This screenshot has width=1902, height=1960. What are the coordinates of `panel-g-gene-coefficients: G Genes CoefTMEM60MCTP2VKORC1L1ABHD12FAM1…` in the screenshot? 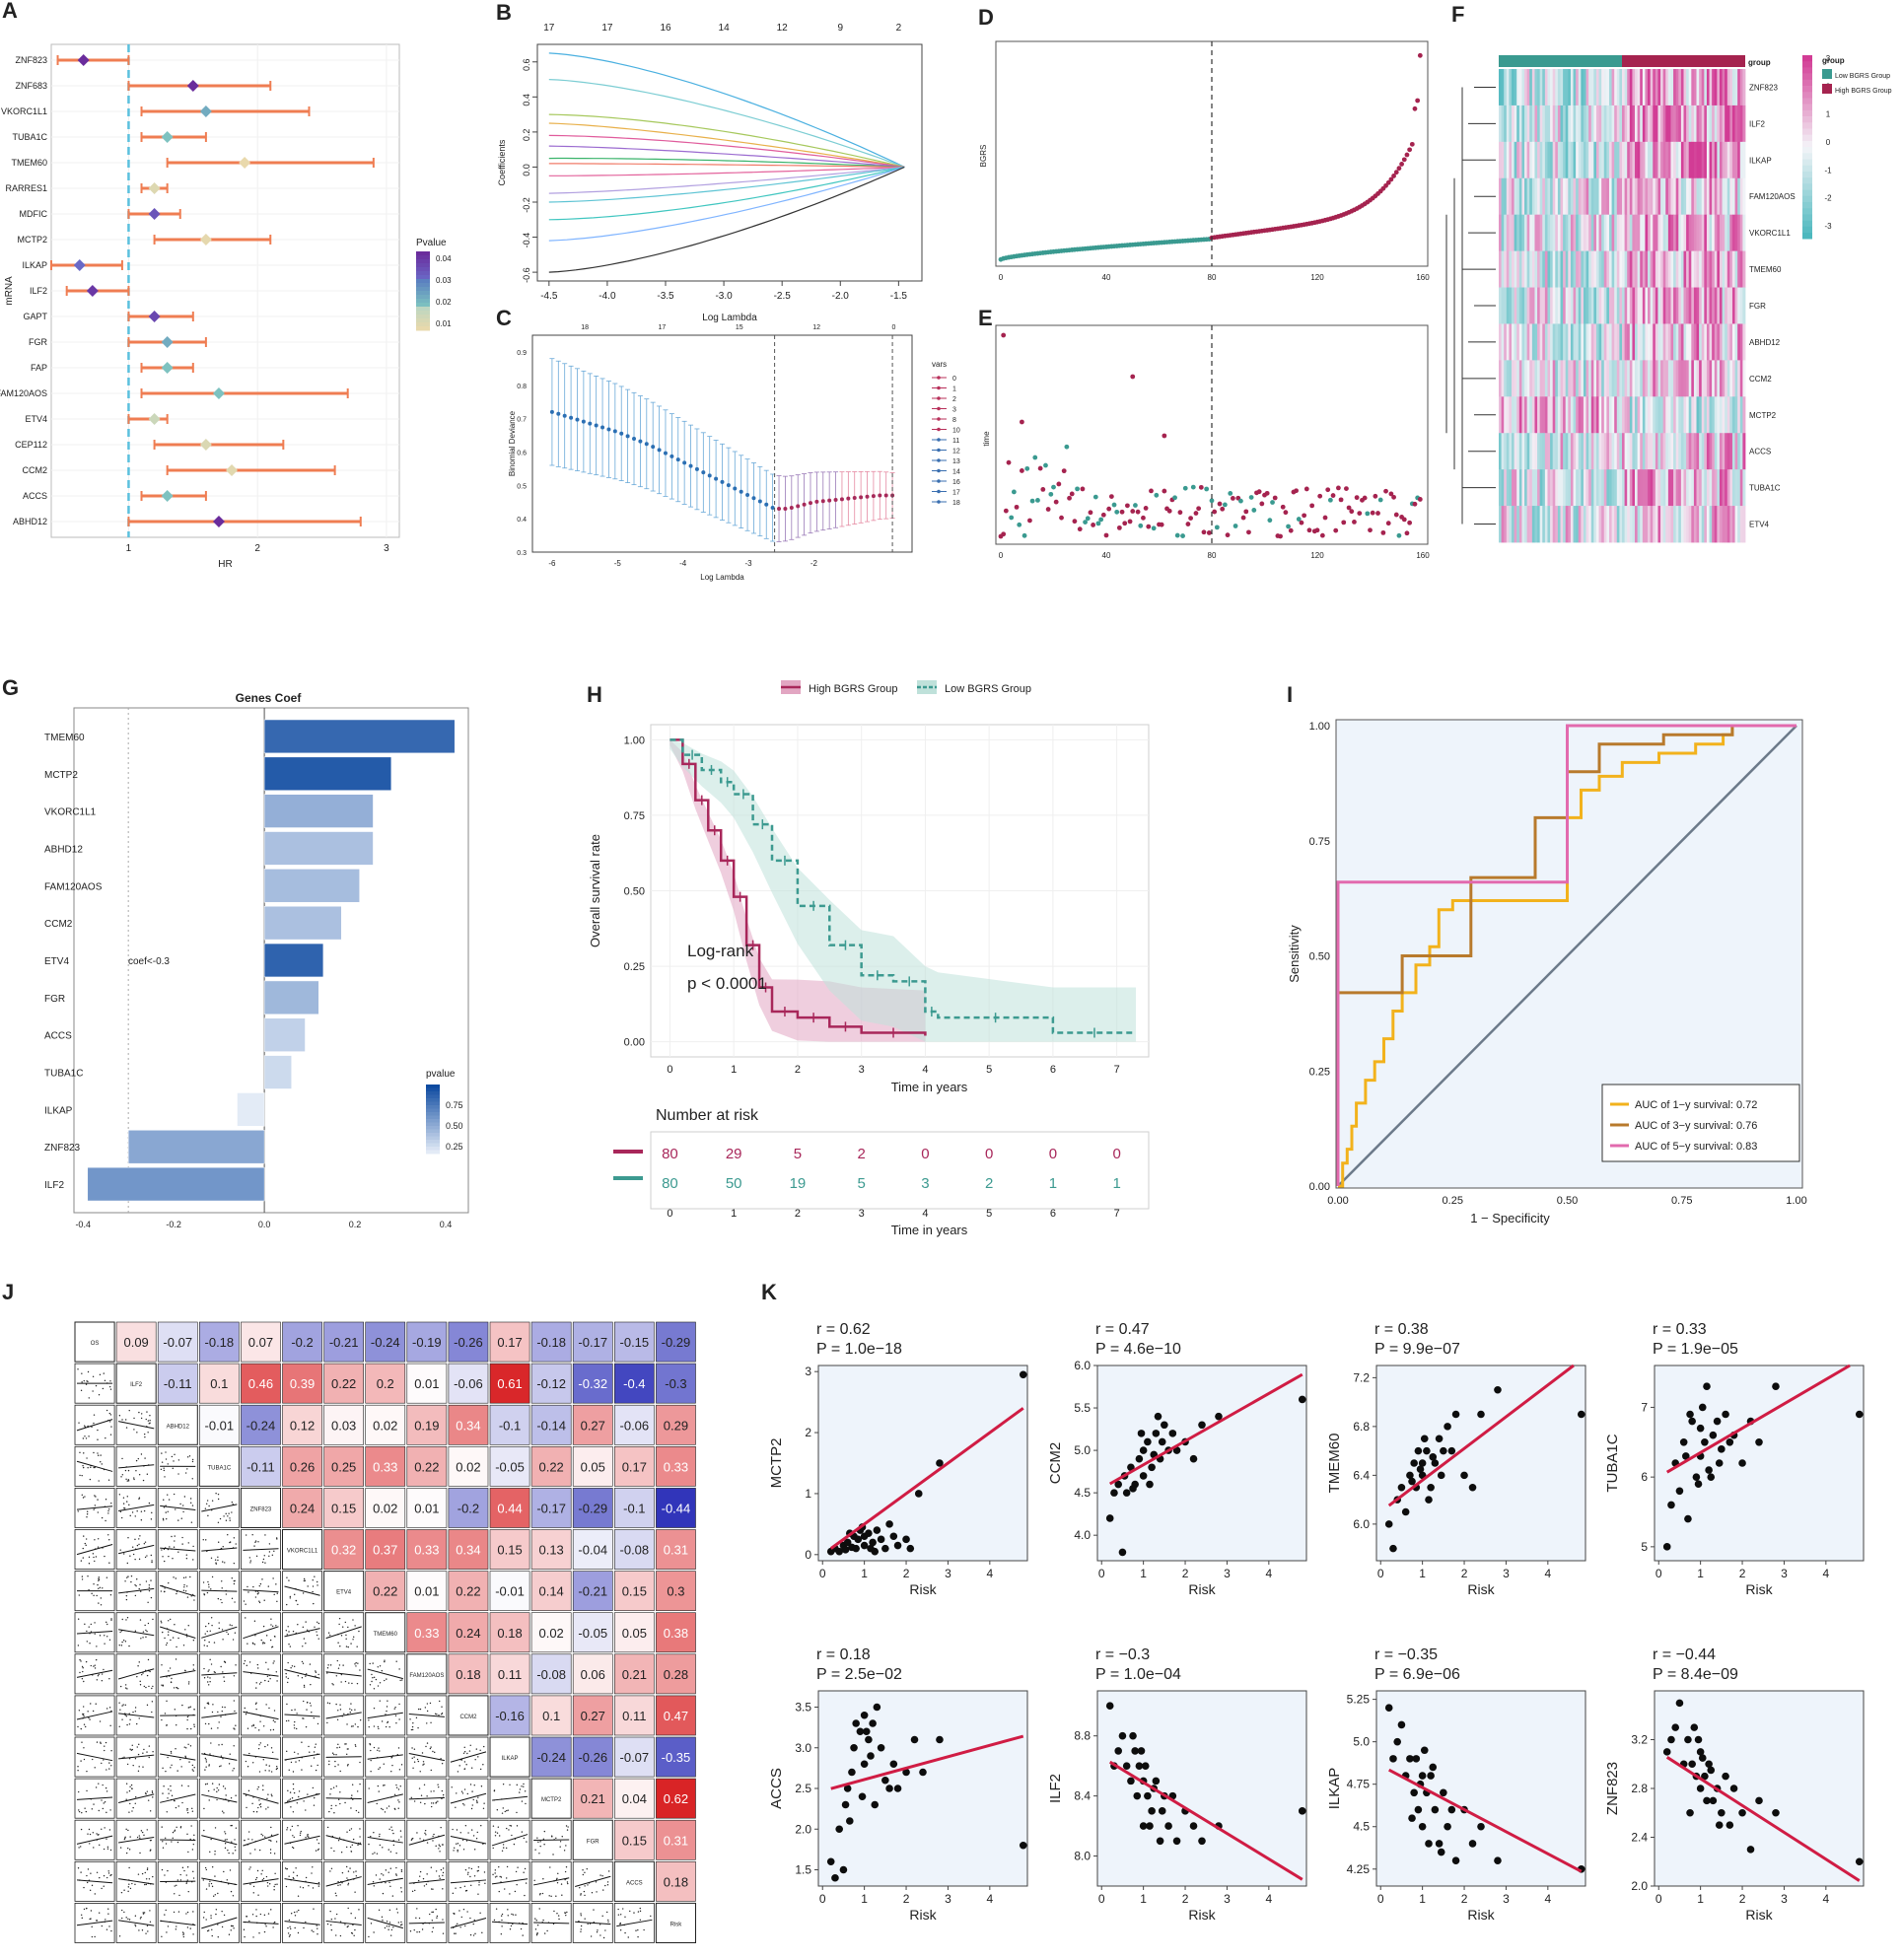 It's located at (235, 952).